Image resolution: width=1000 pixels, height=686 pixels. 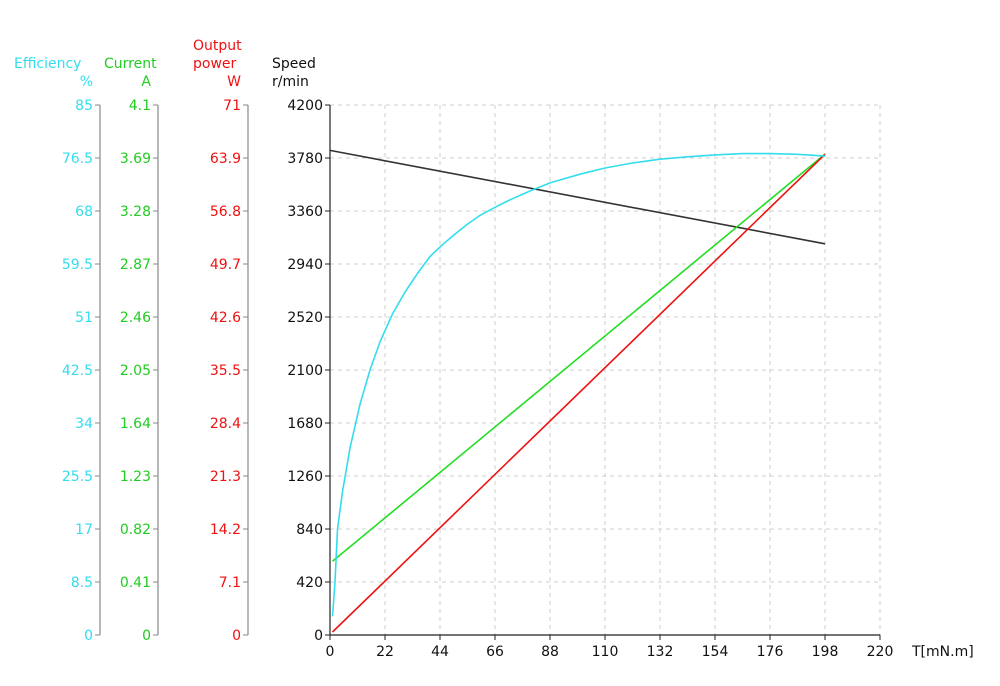 What do you see at coordinates (135, 318) in the screenshot?
I see `current-tick-label: 2.46` at bounding box center [135, 318].